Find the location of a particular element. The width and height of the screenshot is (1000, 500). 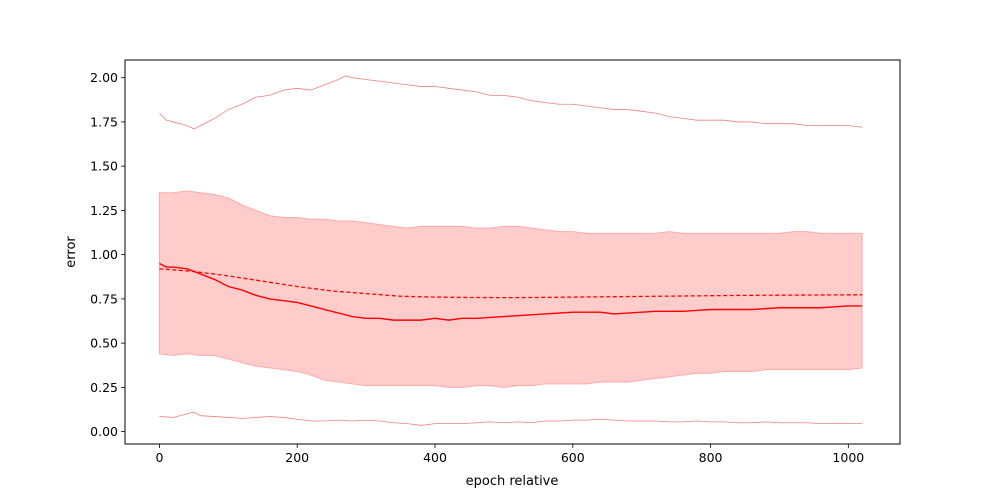

x-tick-label: 200 is located at coordinates (297, 457).